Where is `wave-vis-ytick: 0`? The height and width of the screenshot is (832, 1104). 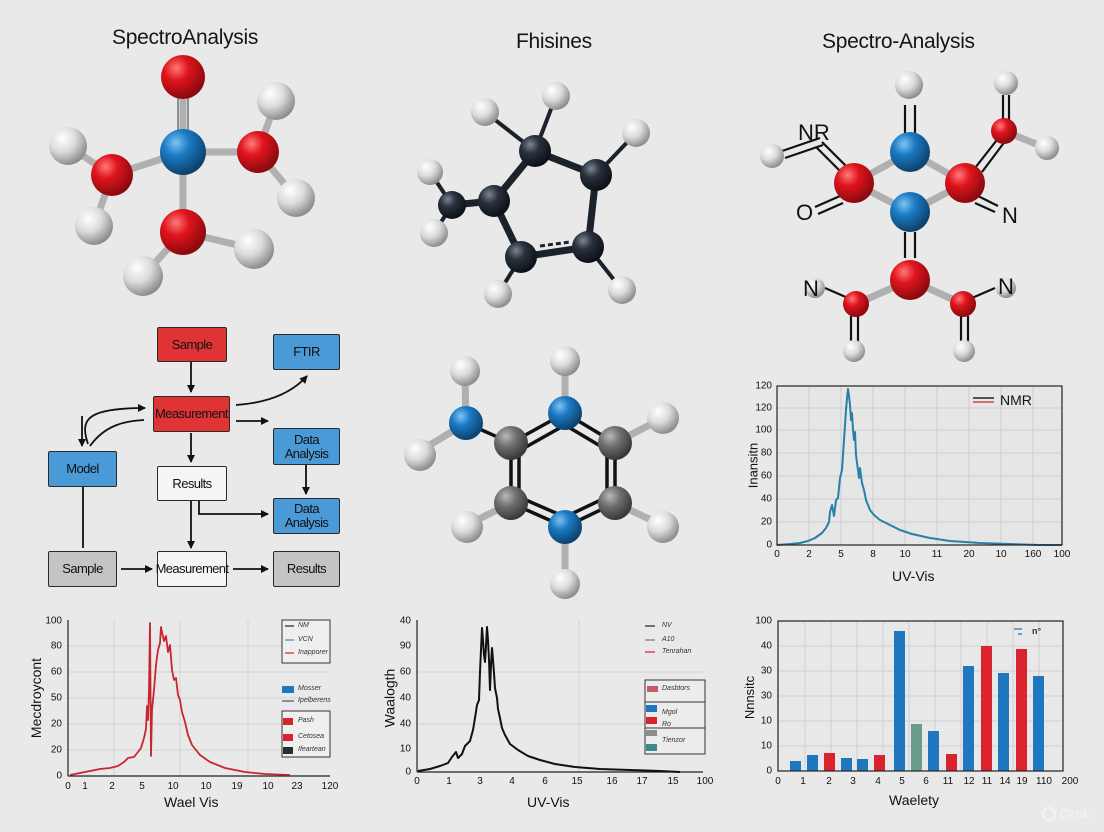
wave-vis-ytick: 0 is located at coordinates (59, 776).